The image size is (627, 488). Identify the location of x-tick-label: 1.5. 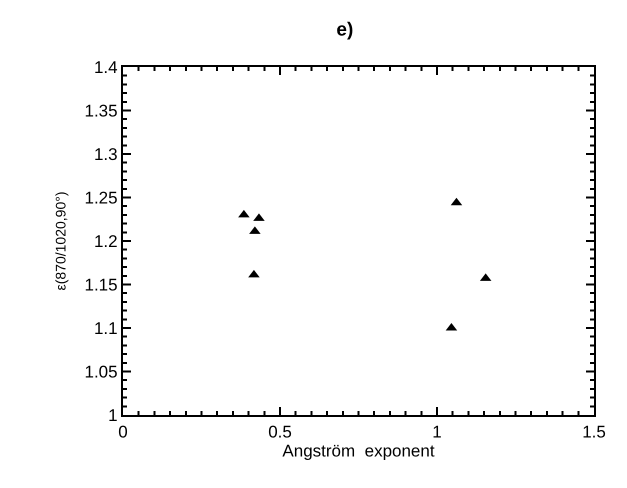
(594, 432).